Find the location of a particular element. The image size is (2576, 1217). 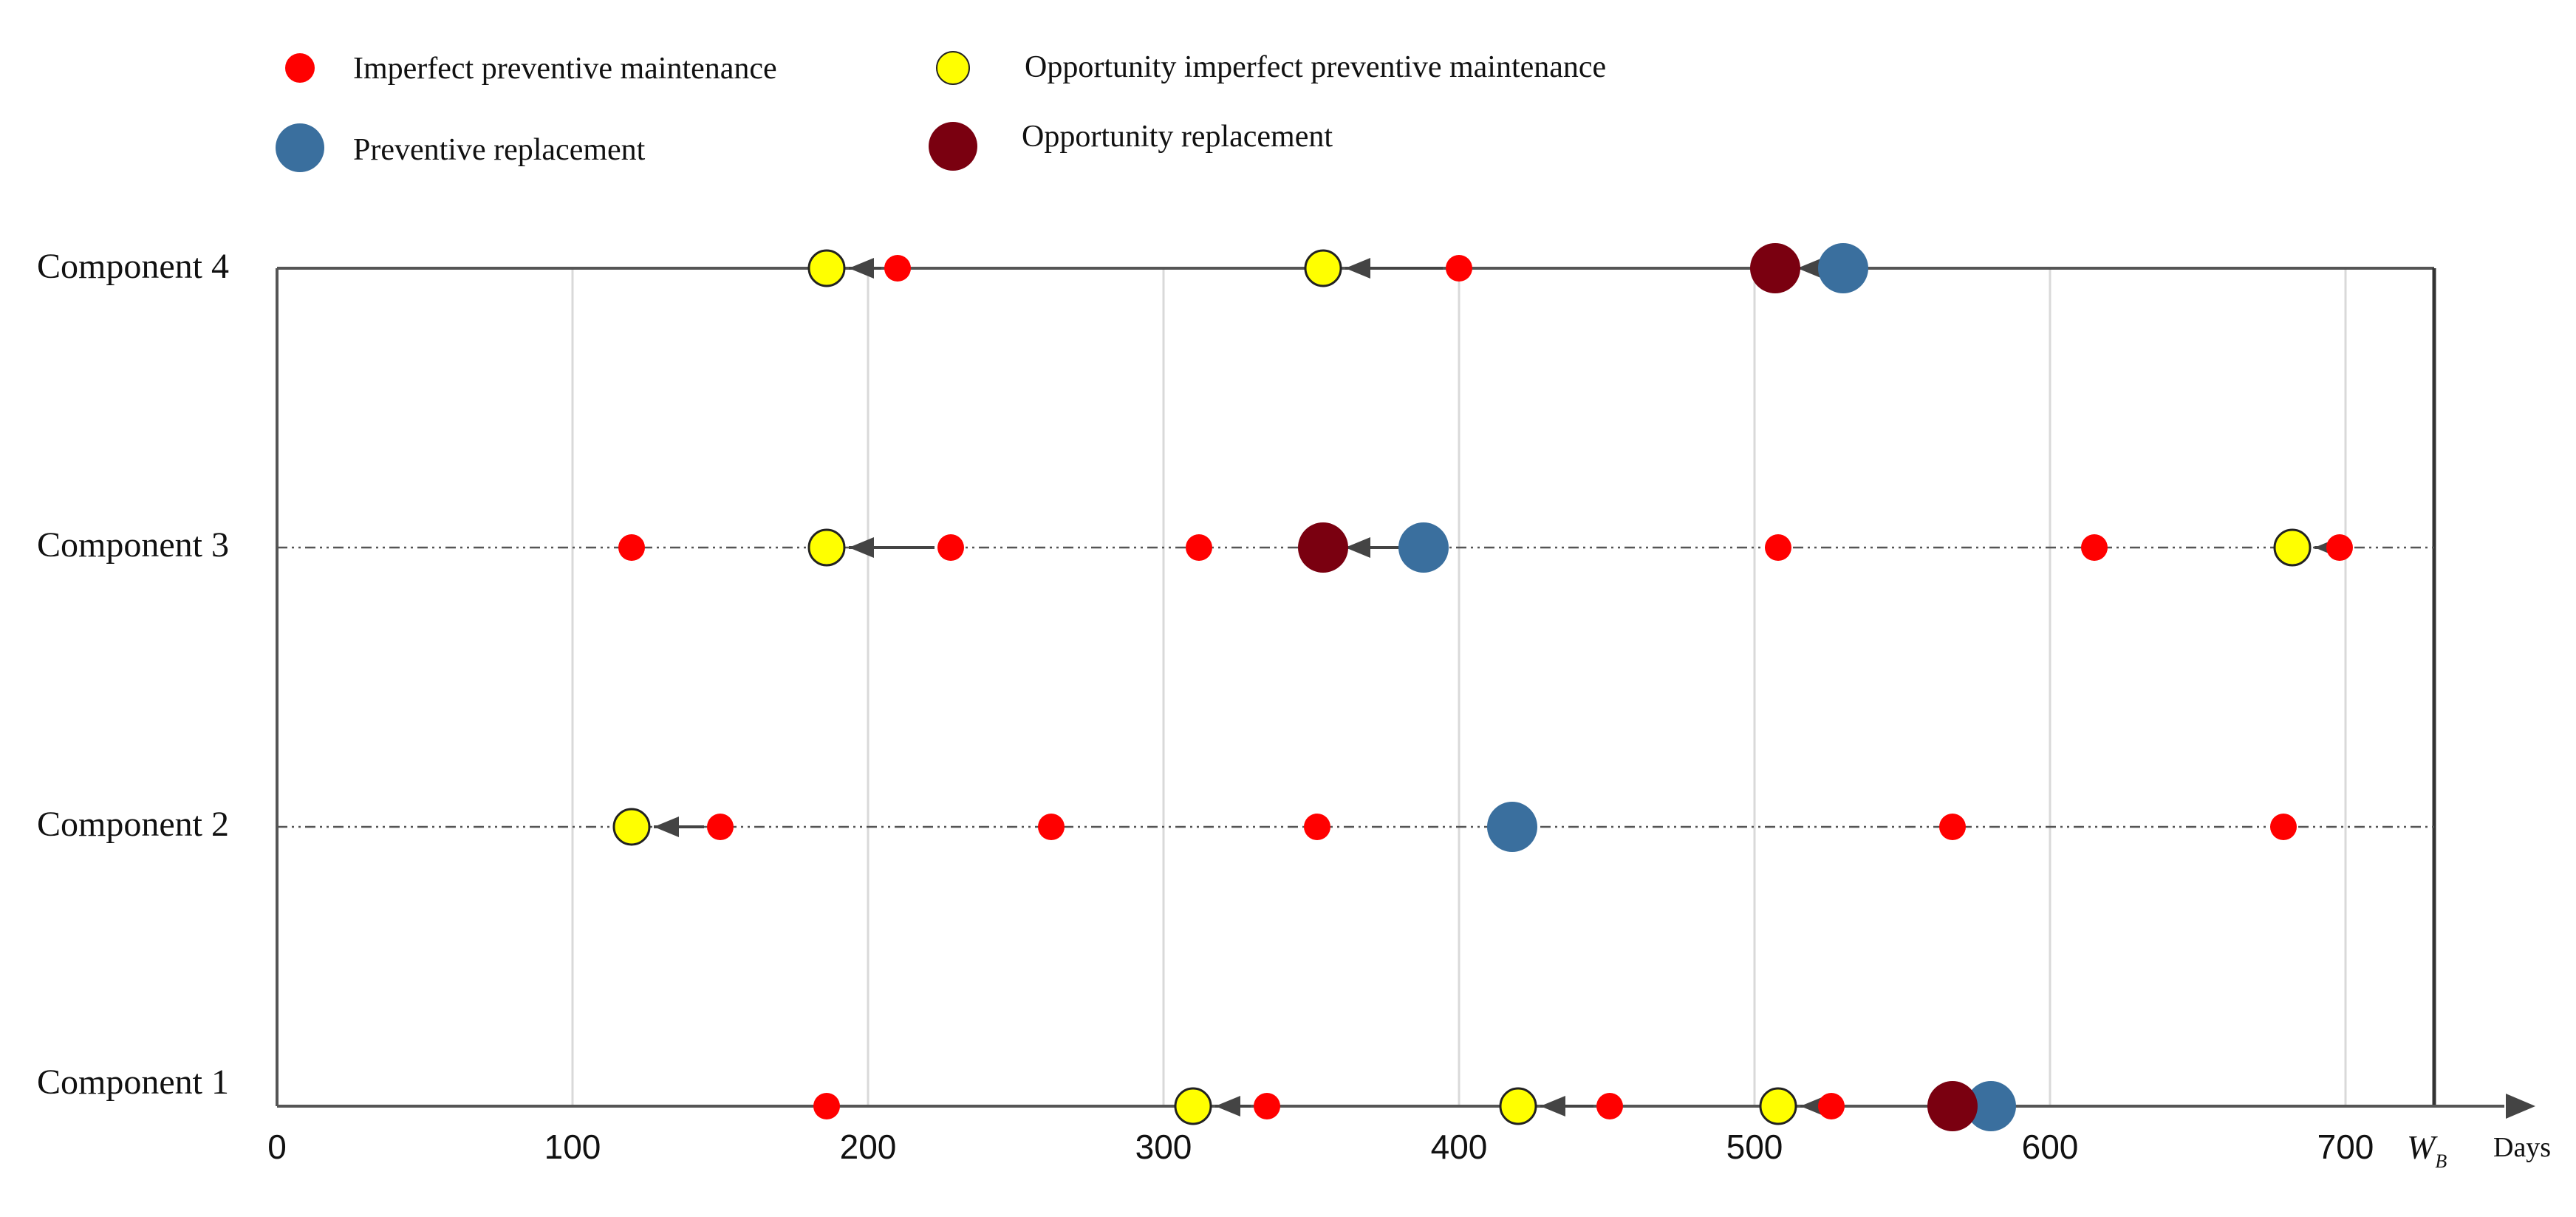

x-tick-label: 300 is located at coordinates (1163, 1147).